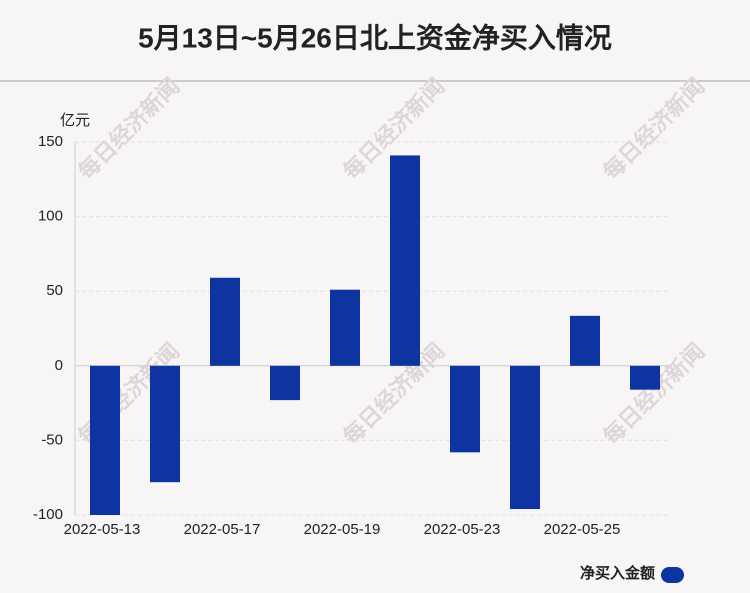  I want to click on y-unit: 亿元, so click(75, 120).